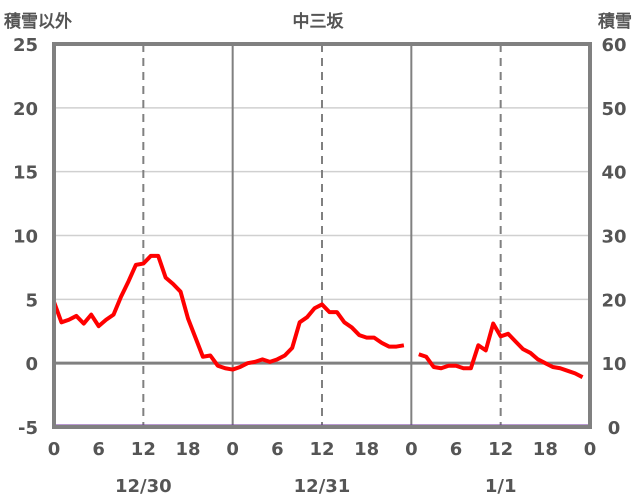 This screenshot has width=636, height=501. What do you see at coordinates (613, 237) in the screenshot?
I see `right-tick-label: 30` at bounding box center [613, 237].